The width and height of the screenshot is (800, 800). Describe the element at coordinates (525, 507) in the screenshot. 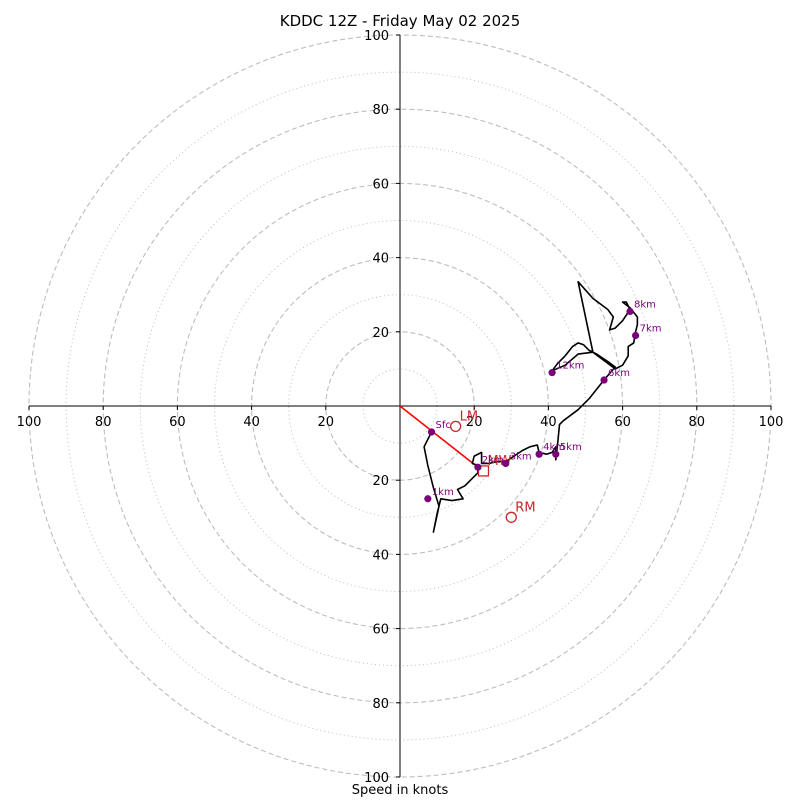

I see `storm-motion-label: RM` at that location.